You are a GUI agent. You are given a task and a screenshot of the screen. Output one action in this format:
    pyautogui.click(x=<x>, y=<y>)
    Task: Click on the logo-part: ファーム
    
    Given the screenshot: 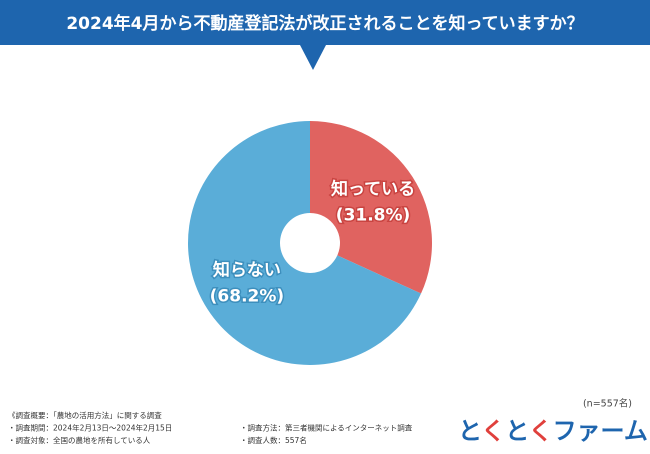 What is the action you would take?
    pyautogui.click(x=600, y=431)
    